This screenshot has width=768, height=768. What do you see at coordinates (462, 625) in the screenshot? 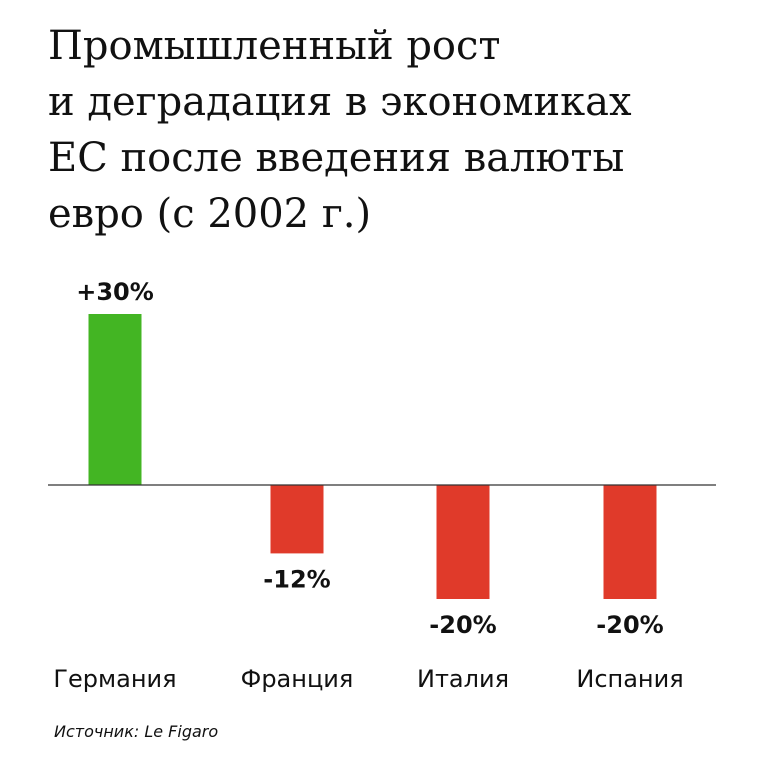
I see `value-label-3: -20%` at bounding box center [462, 625].